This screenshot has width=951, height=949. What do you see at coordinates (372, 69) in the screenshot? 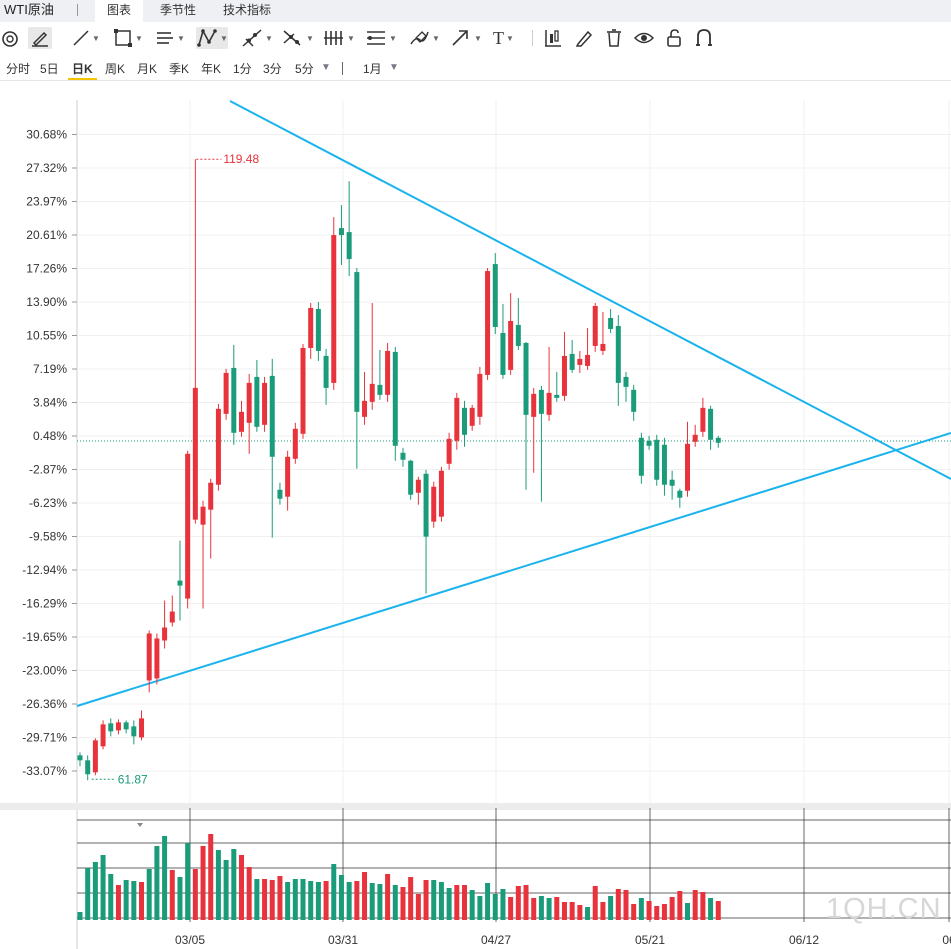
I see `range-selector: 1月` at bounding box center [372, 69].